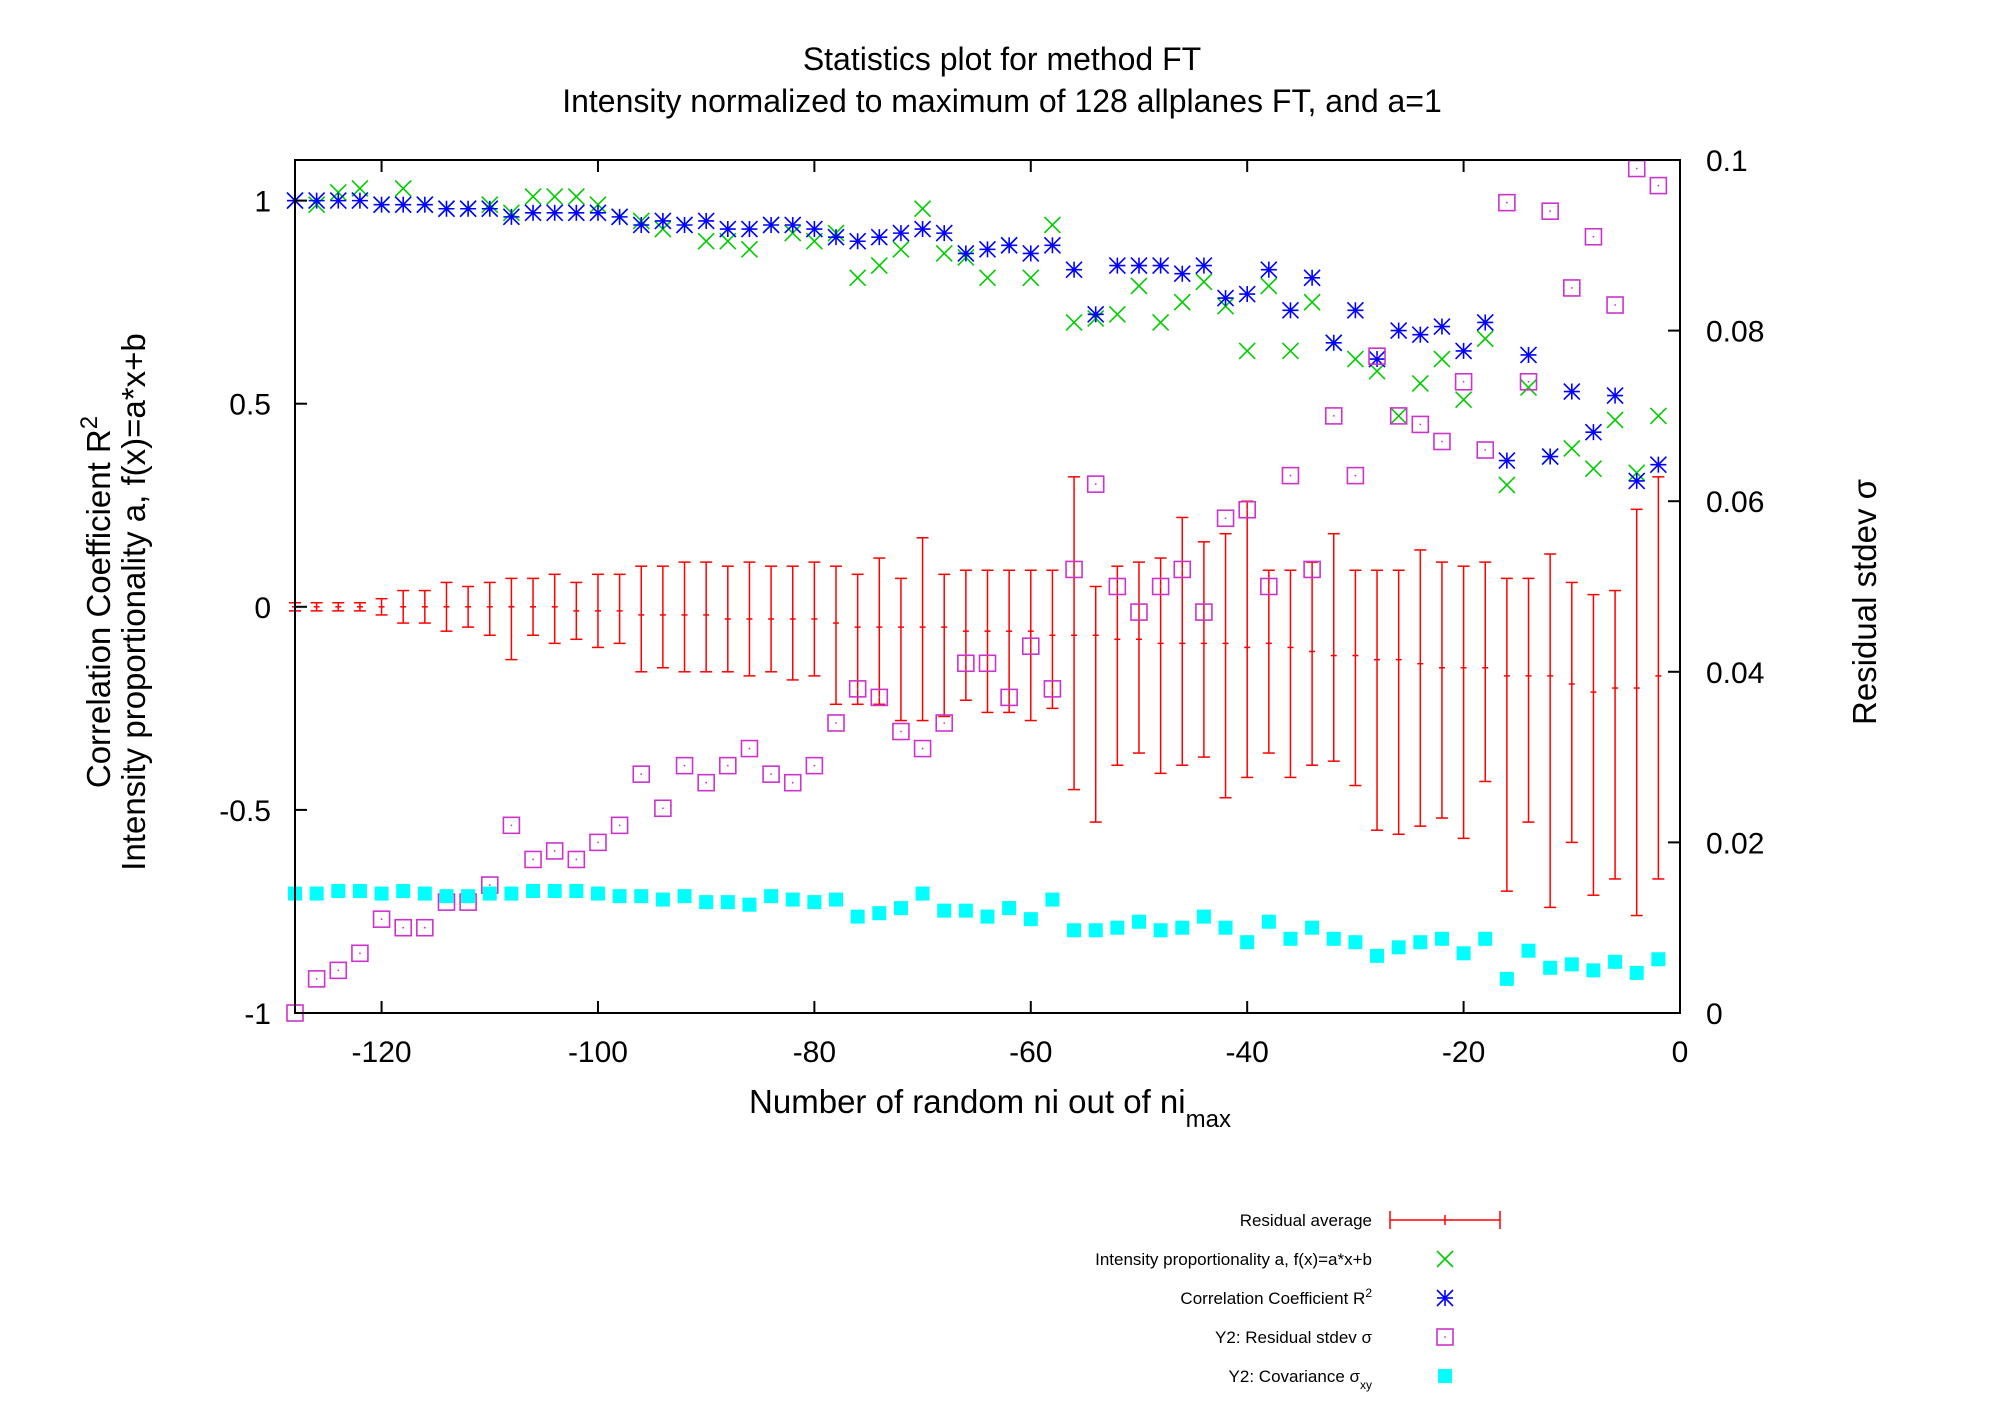  What do you see at coordinates (1714, 1014) in the screenshot?
I see `y2-tick-label: 0` at bounding box center [1714, 1014].